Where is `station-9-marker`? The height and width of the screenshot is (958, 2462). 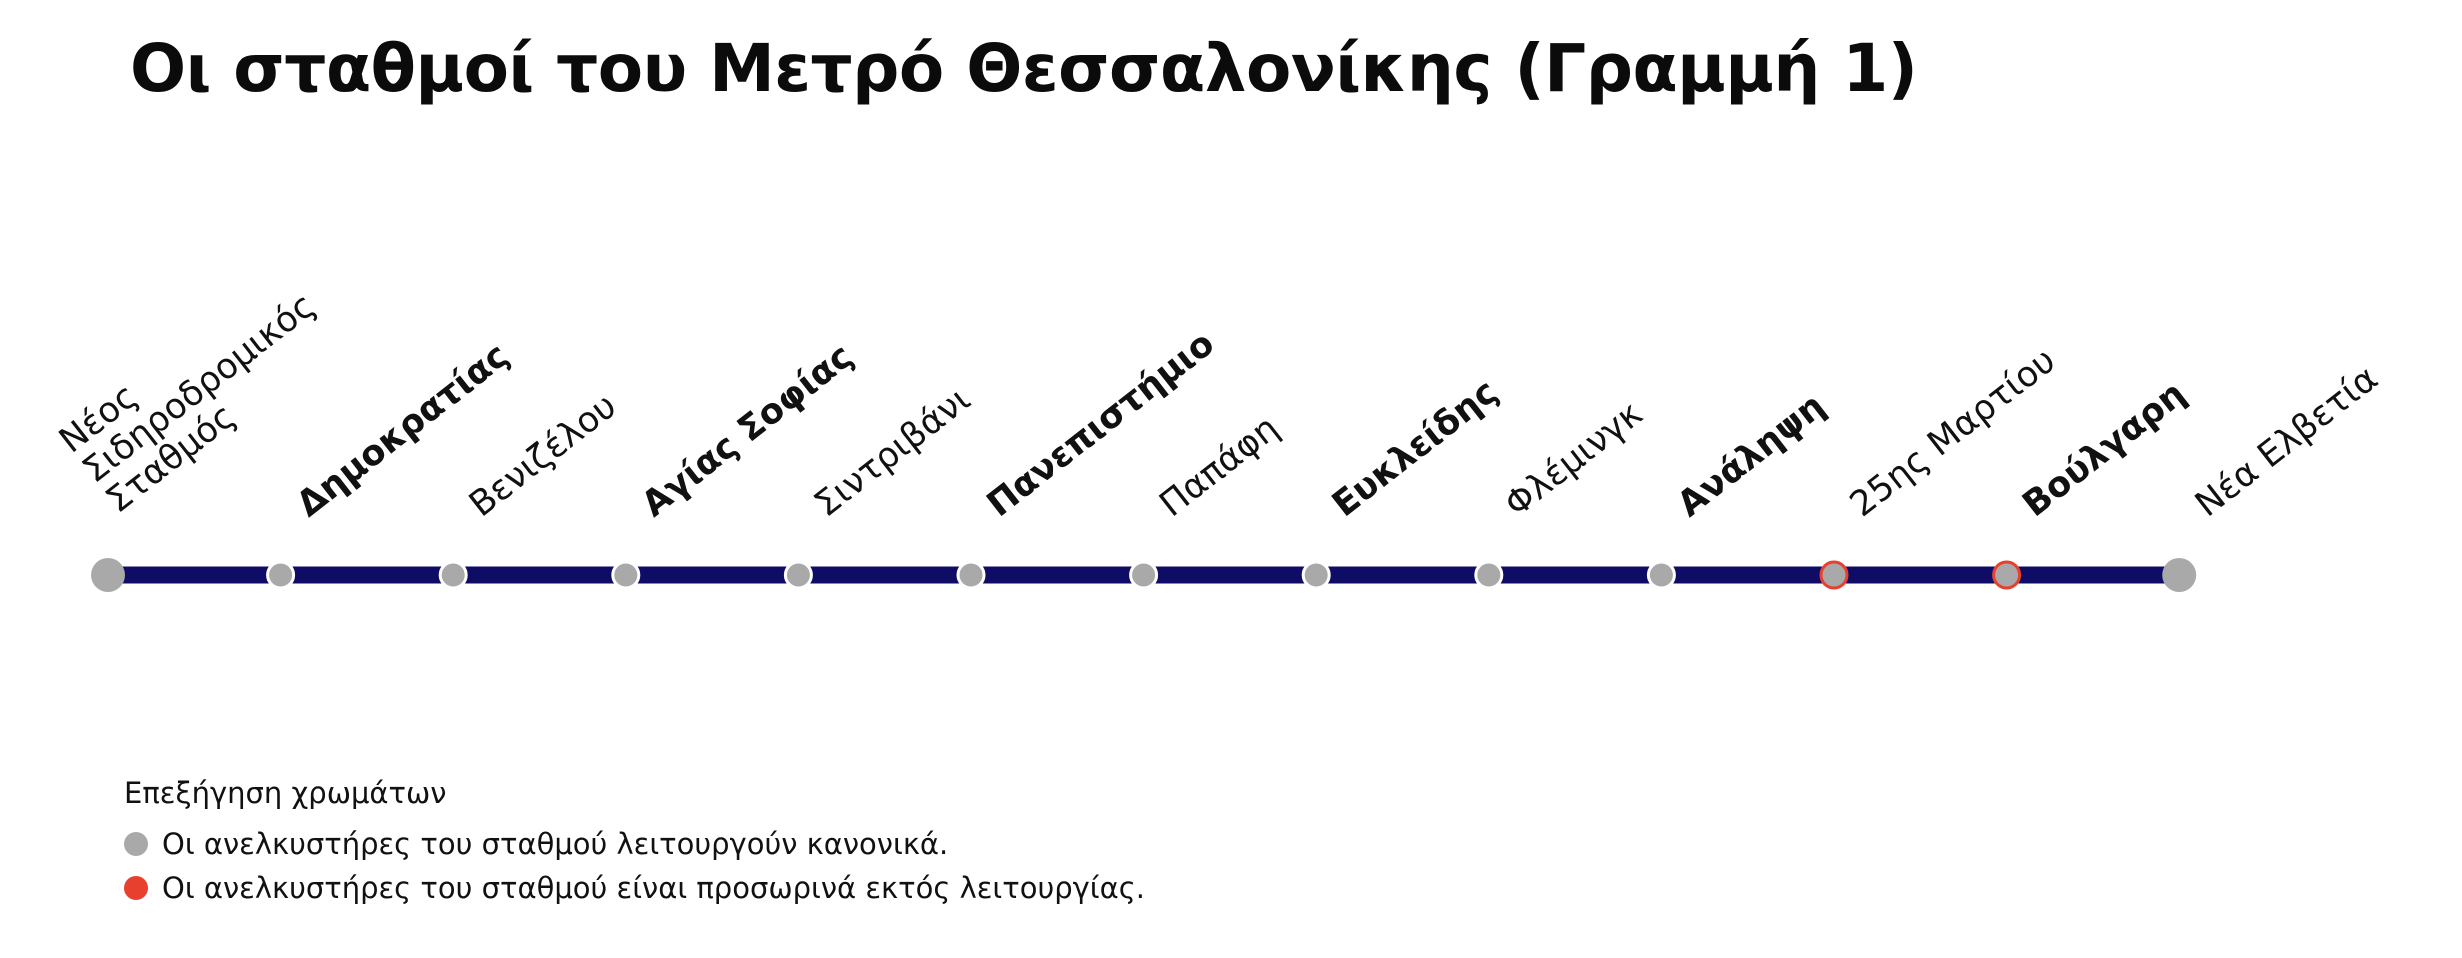
station-9-marker is located at coordinates (1489, 575).